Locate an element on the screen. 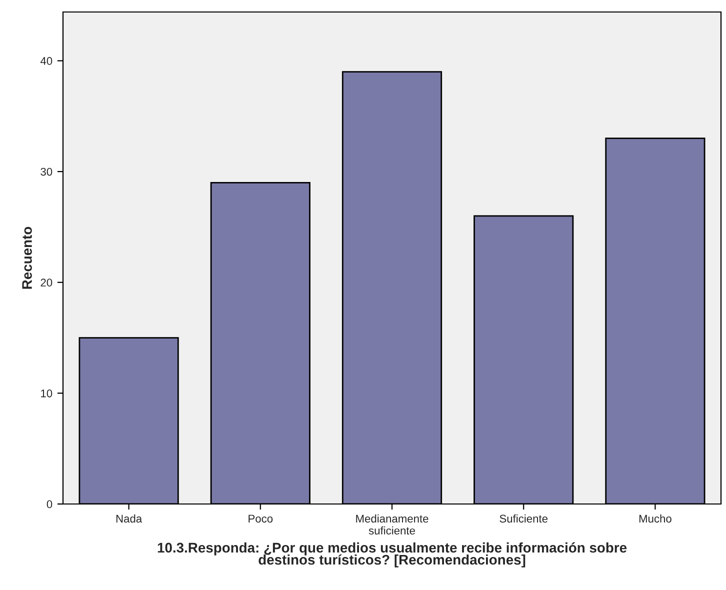 The height and width of the screenshot is (590, 726). x-tick-label: Poco is located at coordinates (260, 518).